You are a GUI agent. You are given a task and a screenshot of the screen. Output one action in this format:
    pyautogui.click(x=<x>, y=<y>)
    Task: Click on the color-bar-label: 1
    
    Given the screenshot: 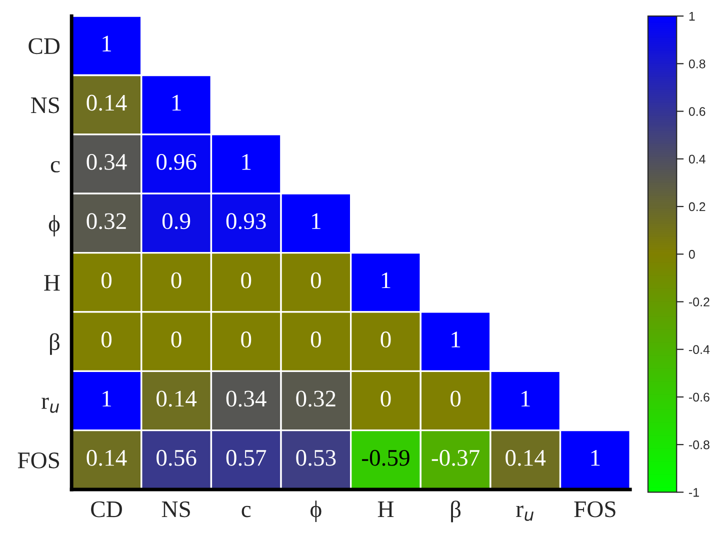 What is the action you would take?
    pyautogui.click(x=692, y=16)
    